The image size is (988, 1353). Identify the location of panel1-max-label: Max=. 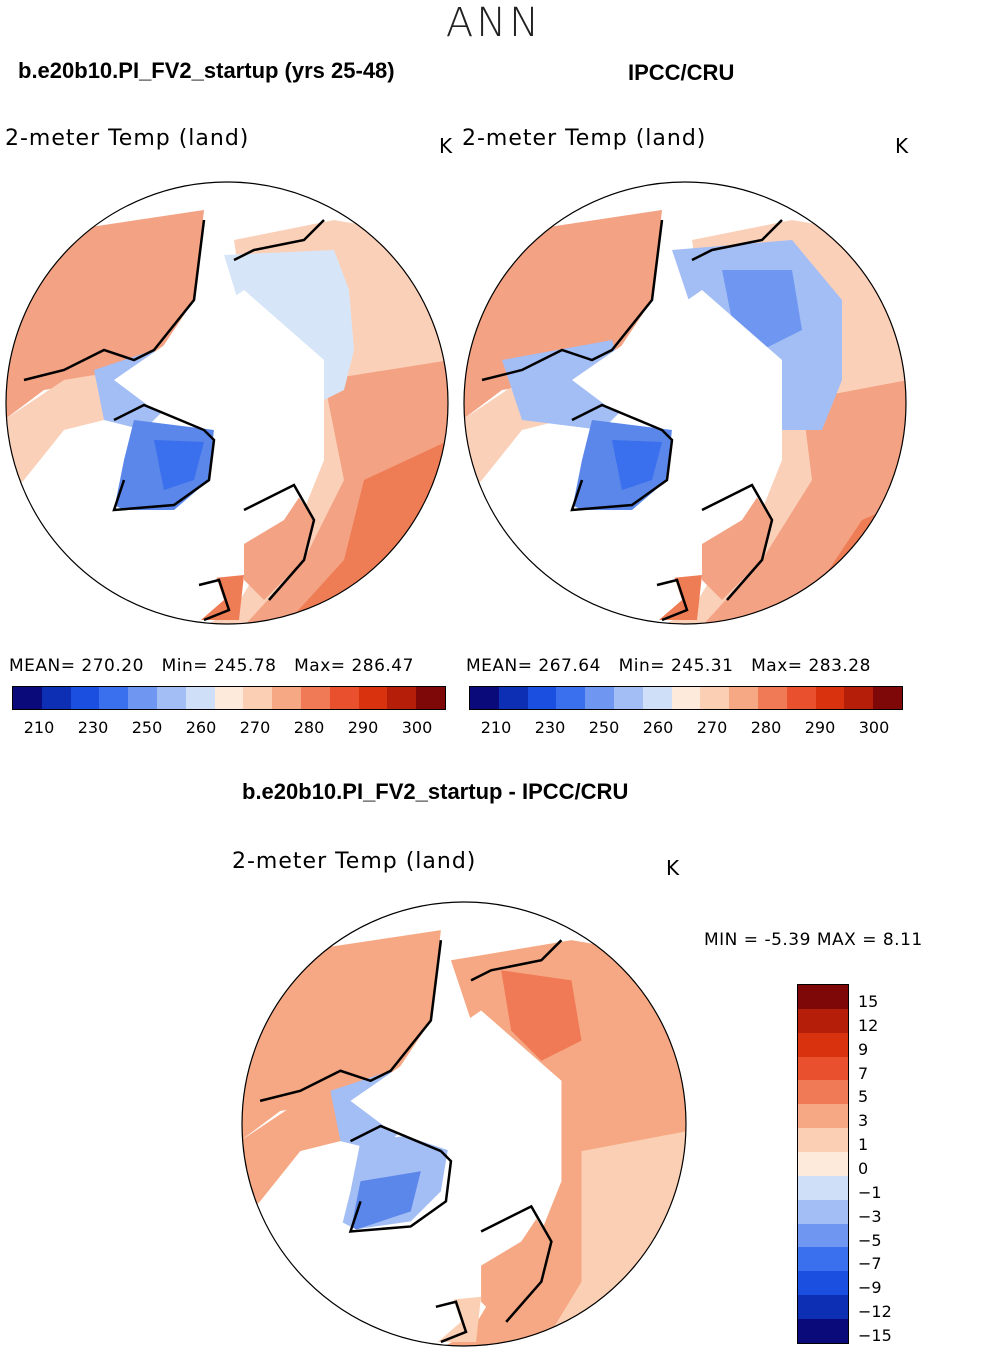
(320, 666).